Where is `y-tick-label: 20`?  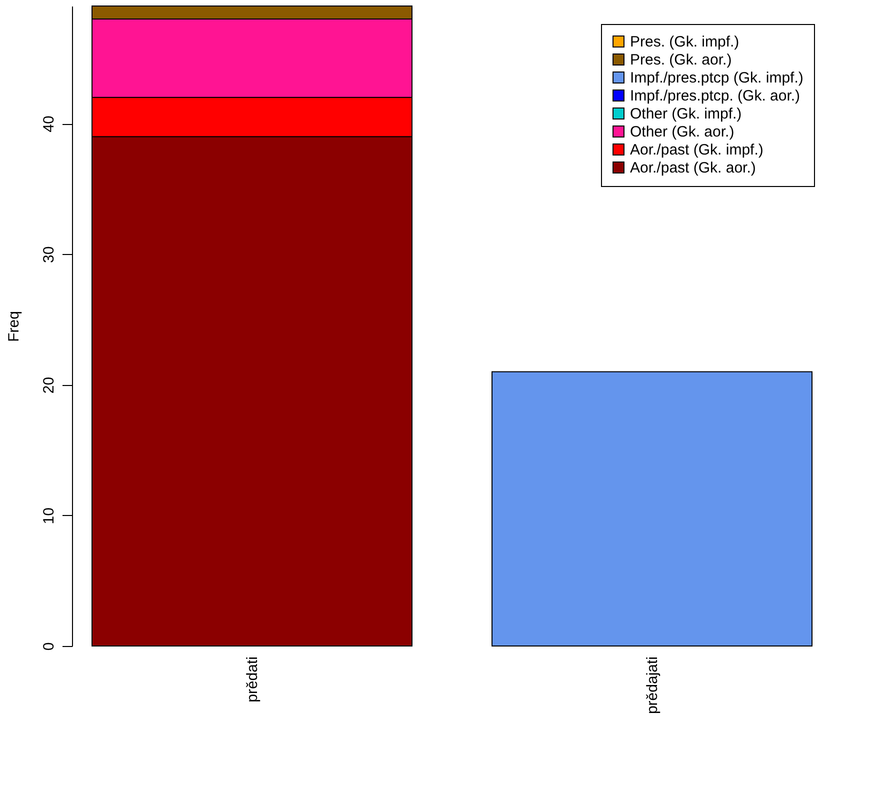
y-tick-label: 20 is located at coordinates (49, 385).